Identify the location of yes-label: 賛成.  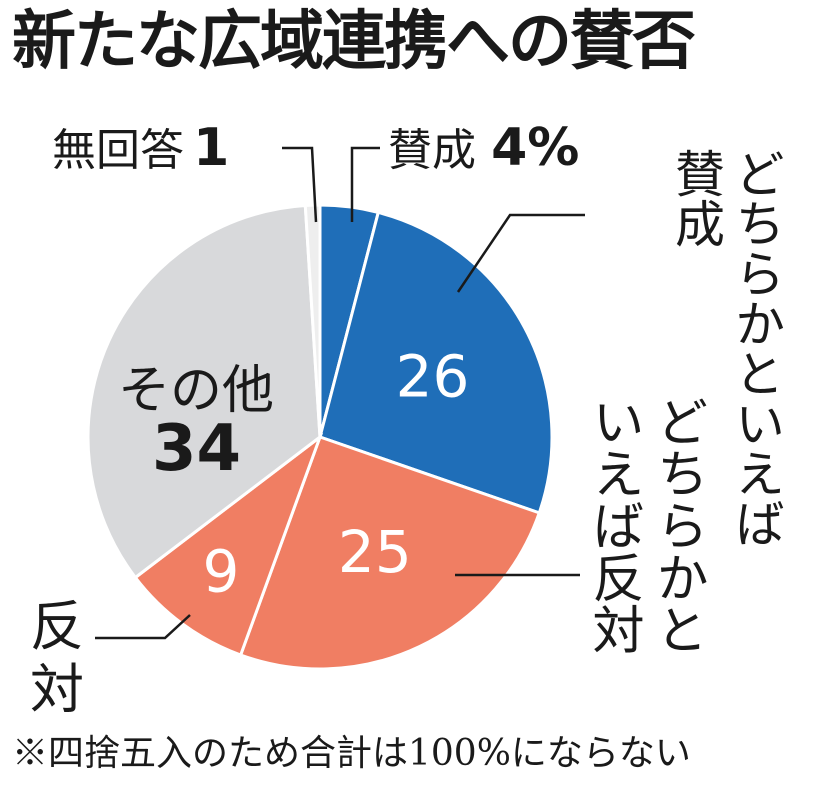
(432, 150).